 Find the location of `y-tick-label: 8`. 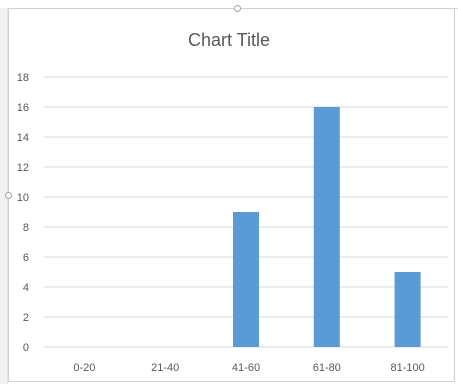

y-tick-label: 8 is located at coordinates (26, 228).